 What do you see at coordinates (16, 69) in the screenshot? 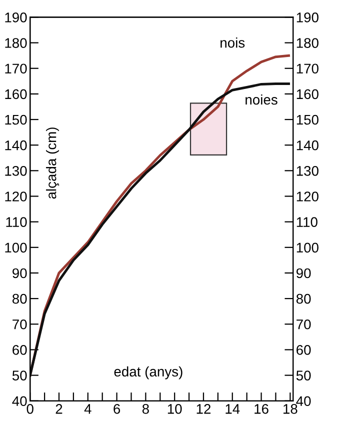
I see `y-tick-label: 170` at bounding box center [16, 69].